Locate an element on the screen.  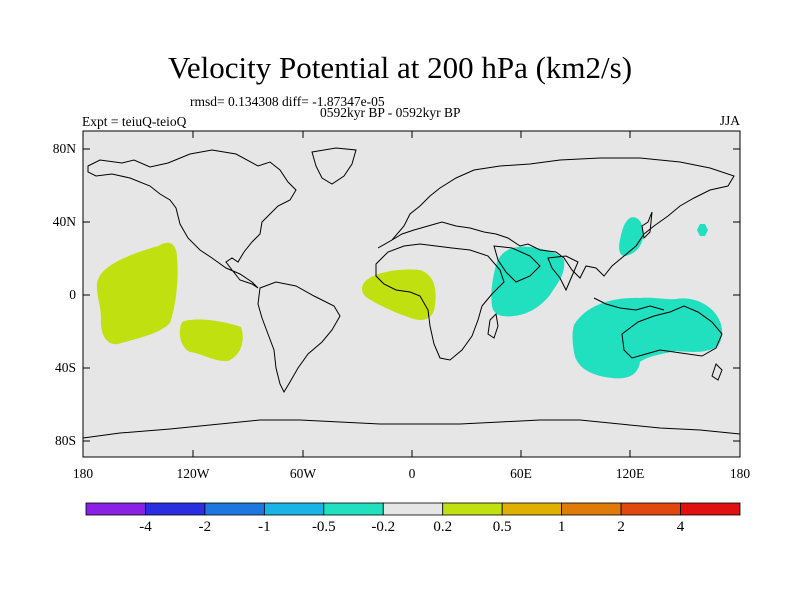
coastline-japan is located at coordinates (647, 225).